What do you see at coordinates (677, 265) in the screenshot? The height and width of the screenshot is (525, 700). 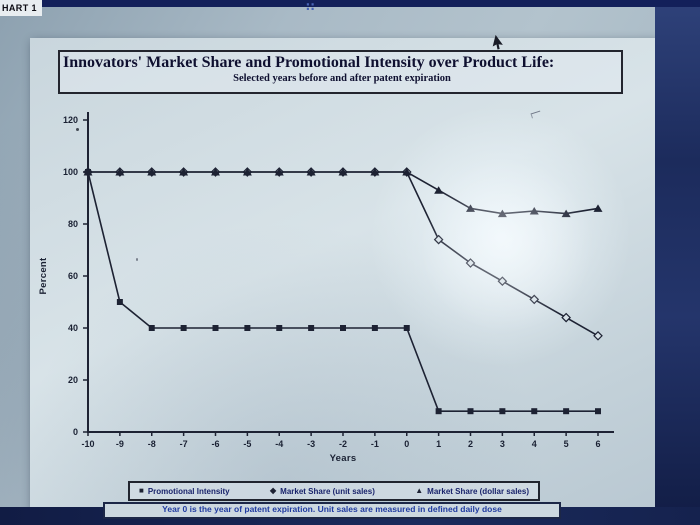 I see `screen-edge-band-right` at bounding box center [677, 265].